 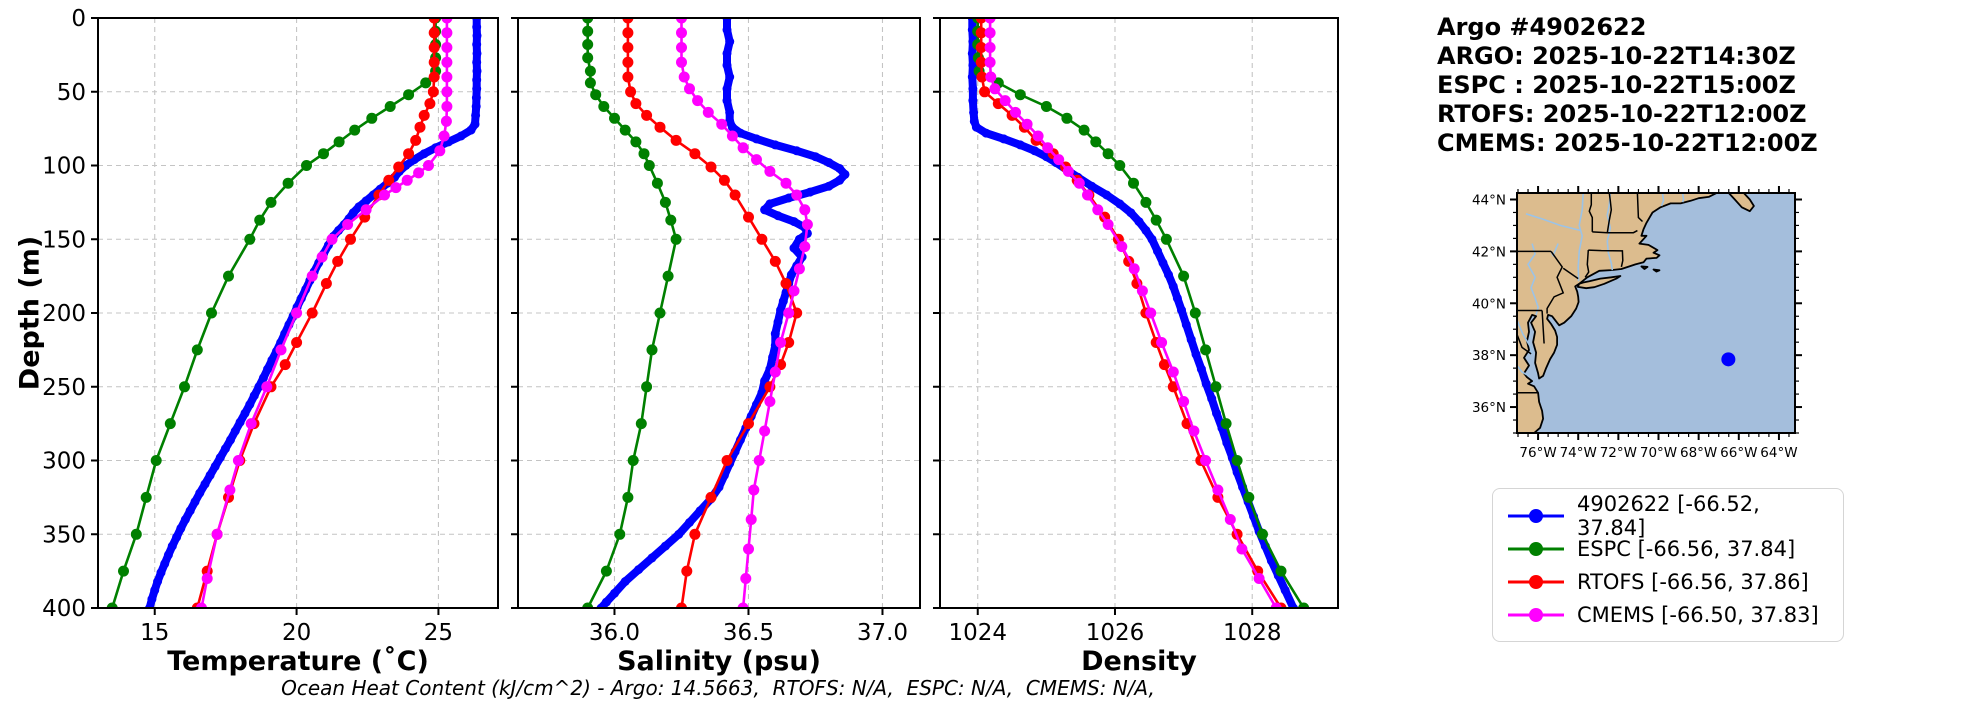 I want to click on lon-tick-label: 74°W, so click(x=1578, y=453).